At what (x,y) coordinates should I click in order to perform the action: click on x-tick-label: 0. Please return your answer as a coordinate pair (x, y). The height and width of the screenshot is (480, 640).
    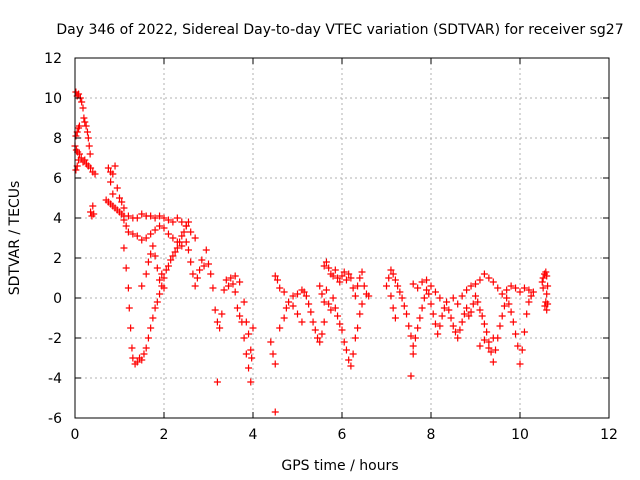
    Looking at the image, I should click on (75, 435).